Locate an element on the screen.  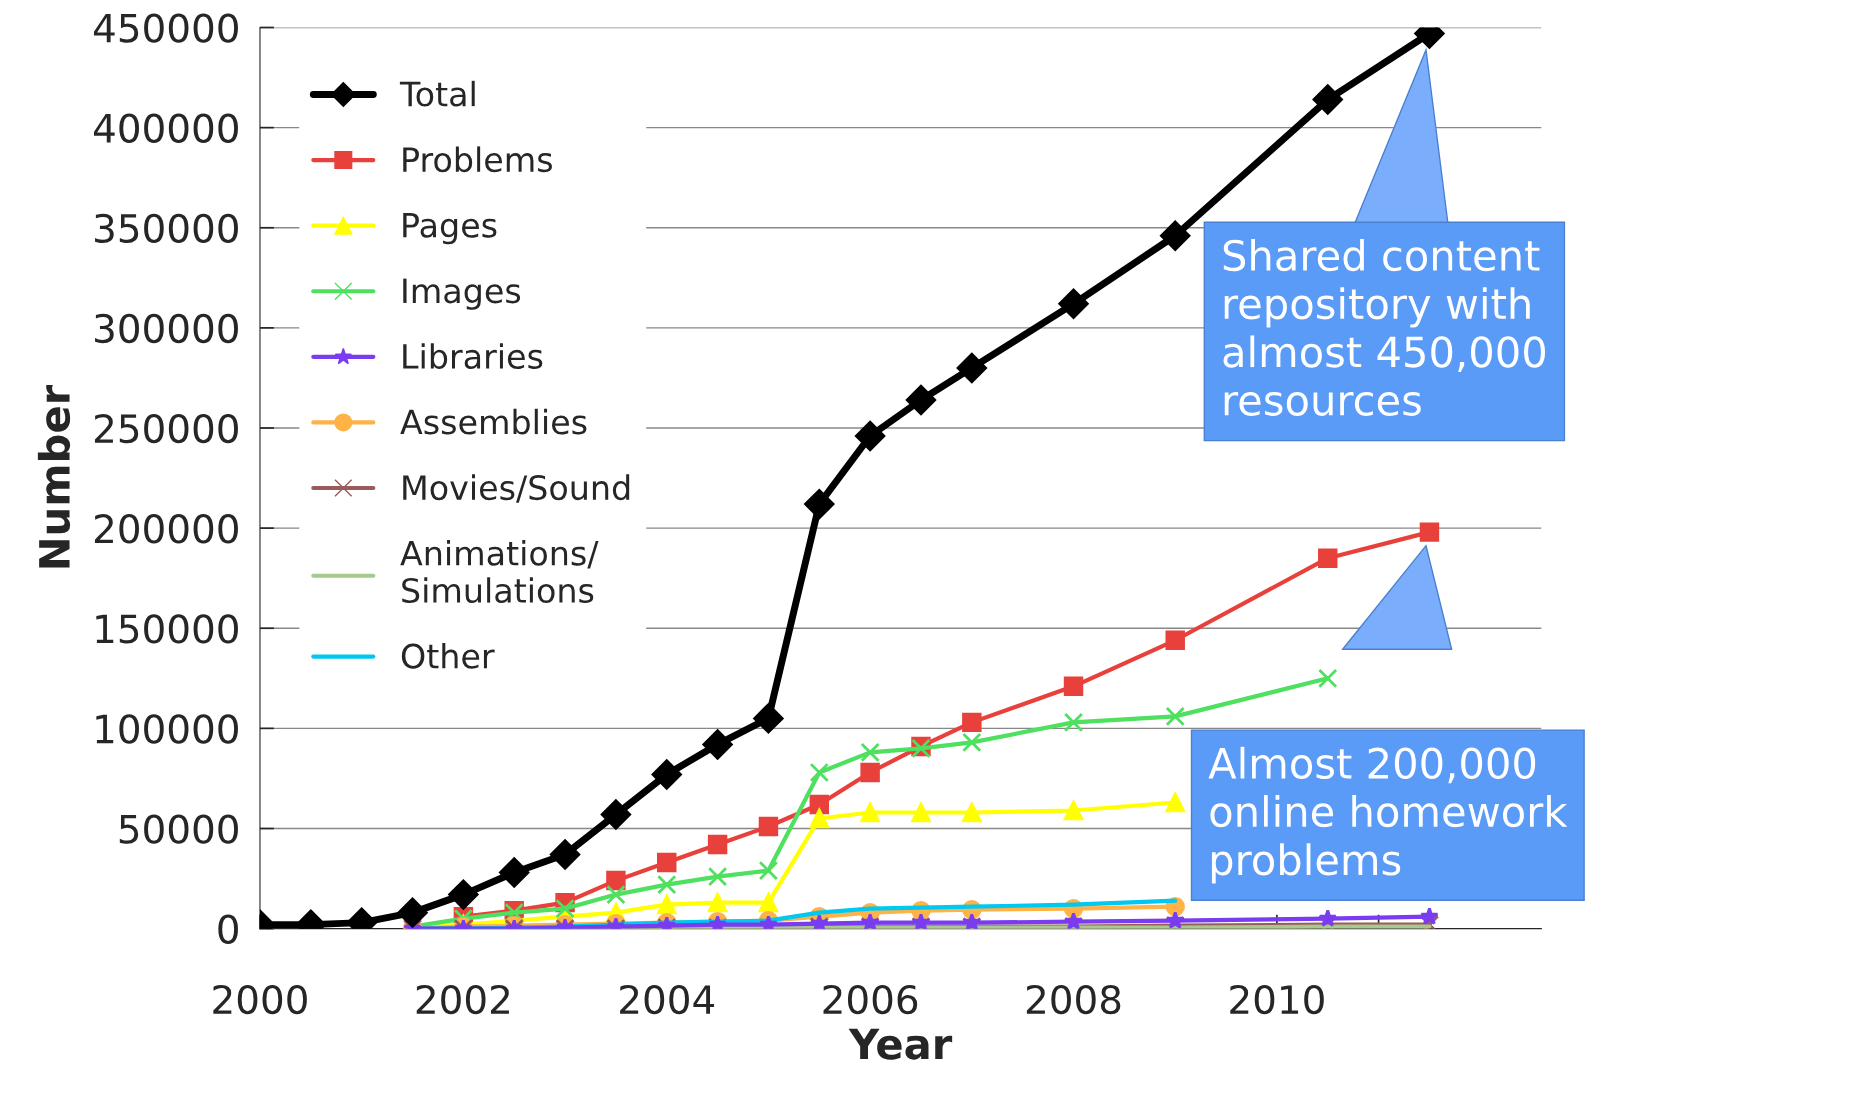
y-tick-label: 450000 is located at coordinates (165, 28).